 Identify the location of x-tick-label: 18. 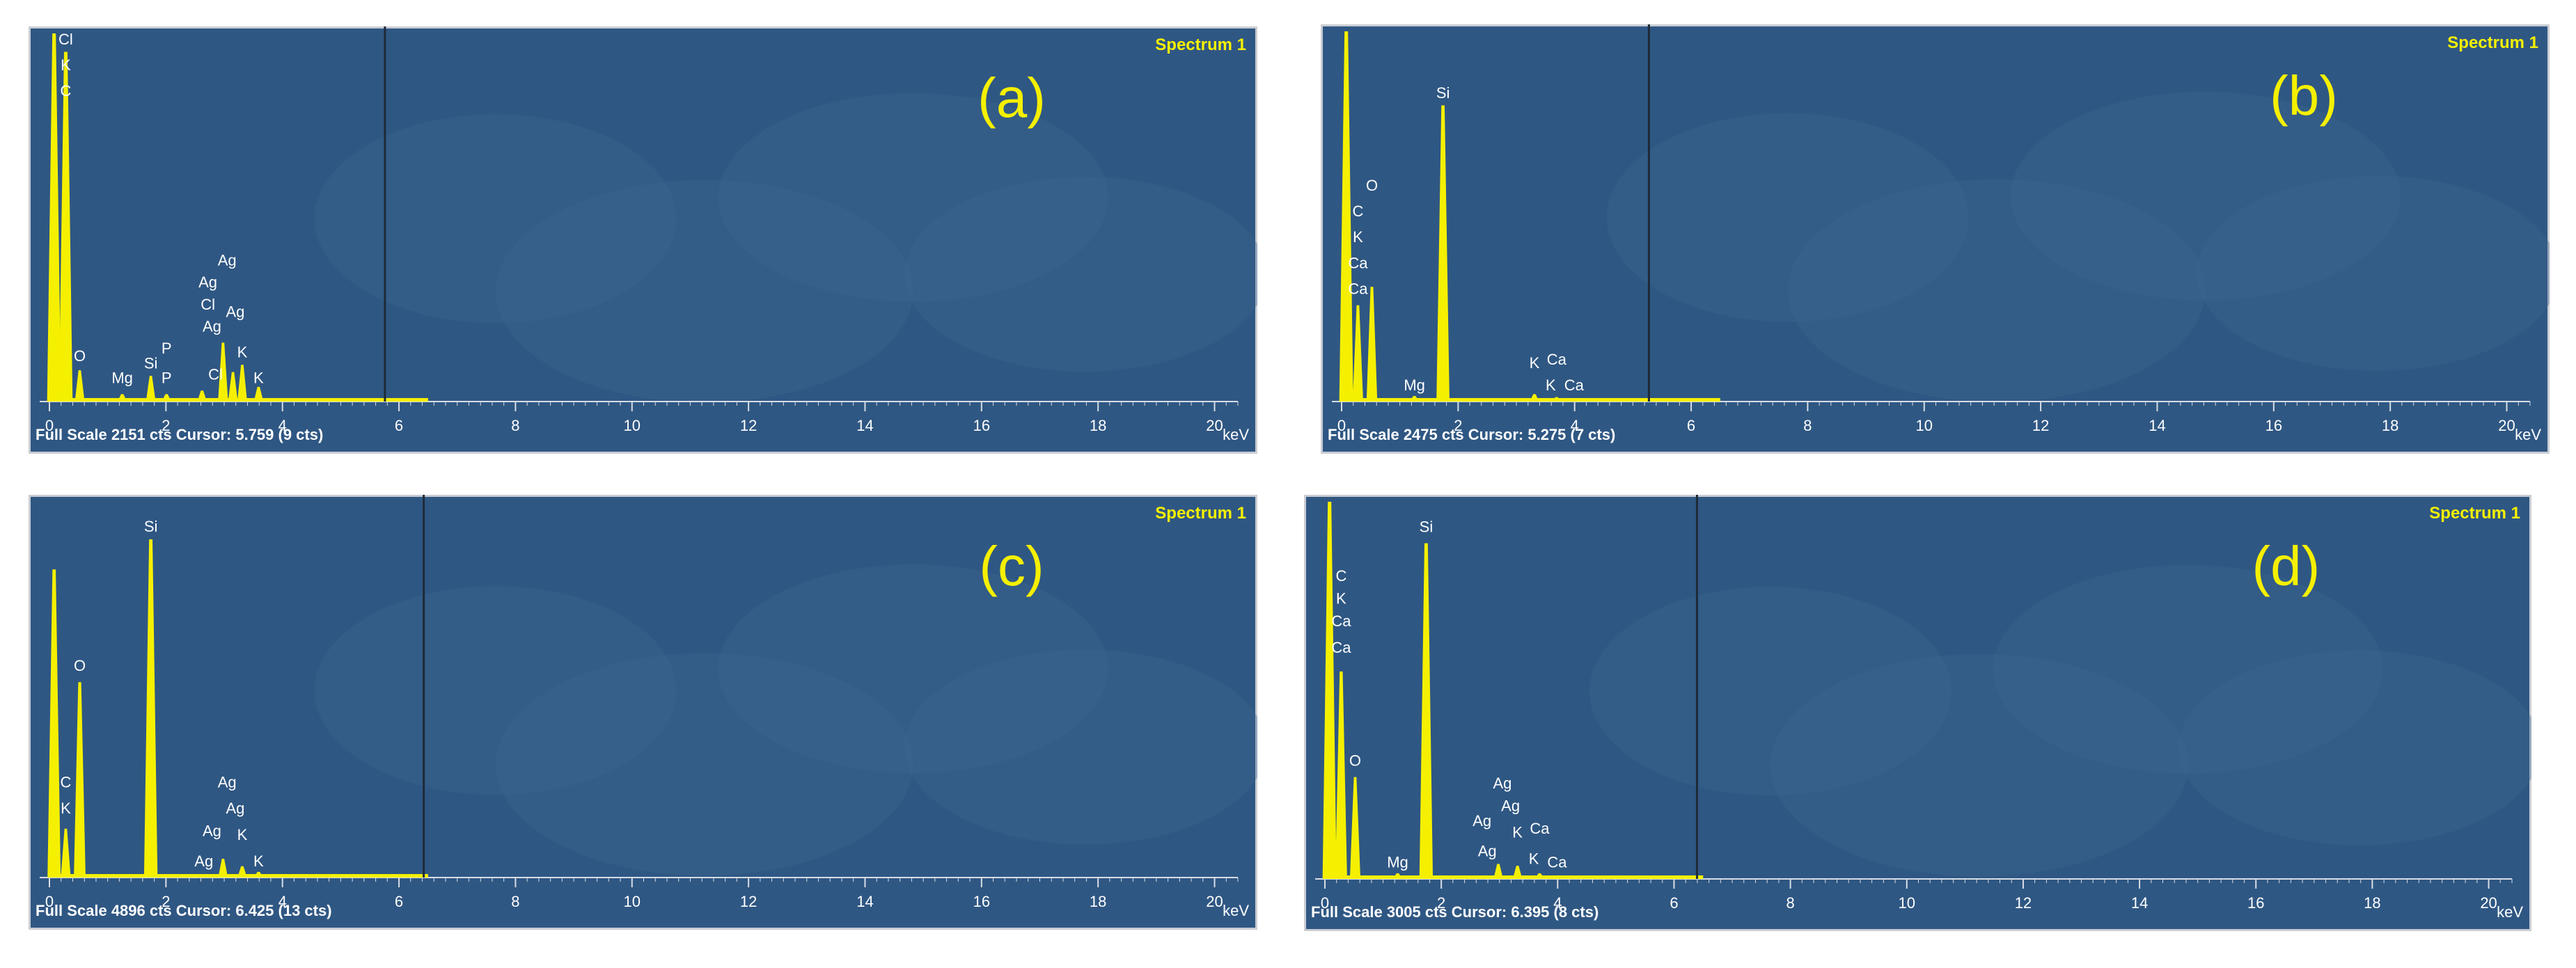
(1098, 425).